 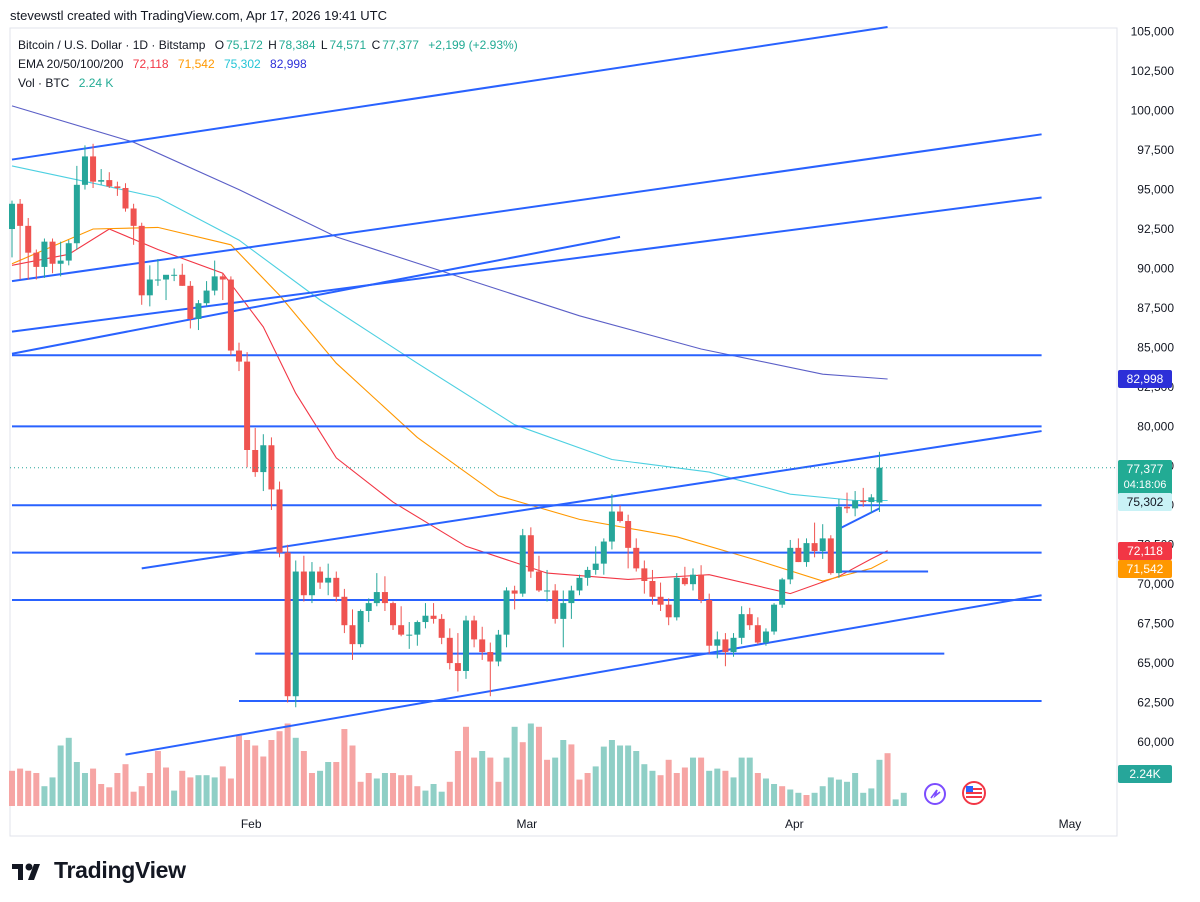 What do you see at coordinates (120, 870) in the screenshot?
I see `tradingview-logo-text: TradingView` at bounding box center [120, 870].